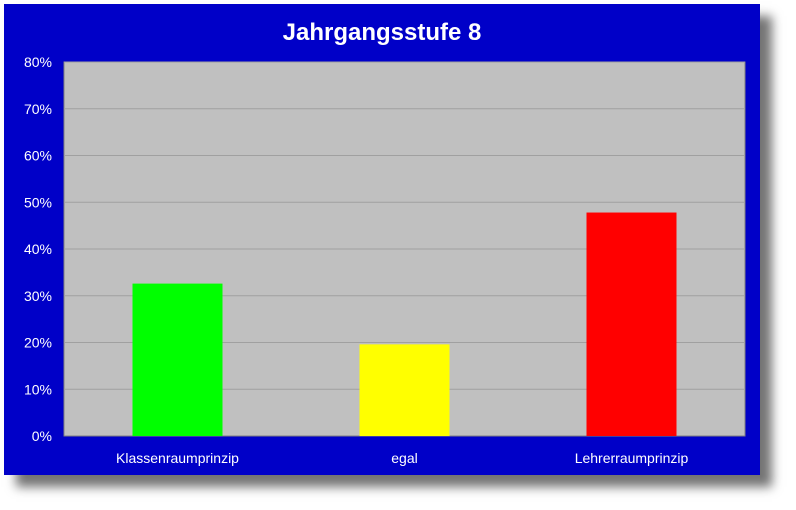 Image resolution: width=796 pixels, height=510 pixels. I want to click on y-tick-label: 10%, so click(38, 389).